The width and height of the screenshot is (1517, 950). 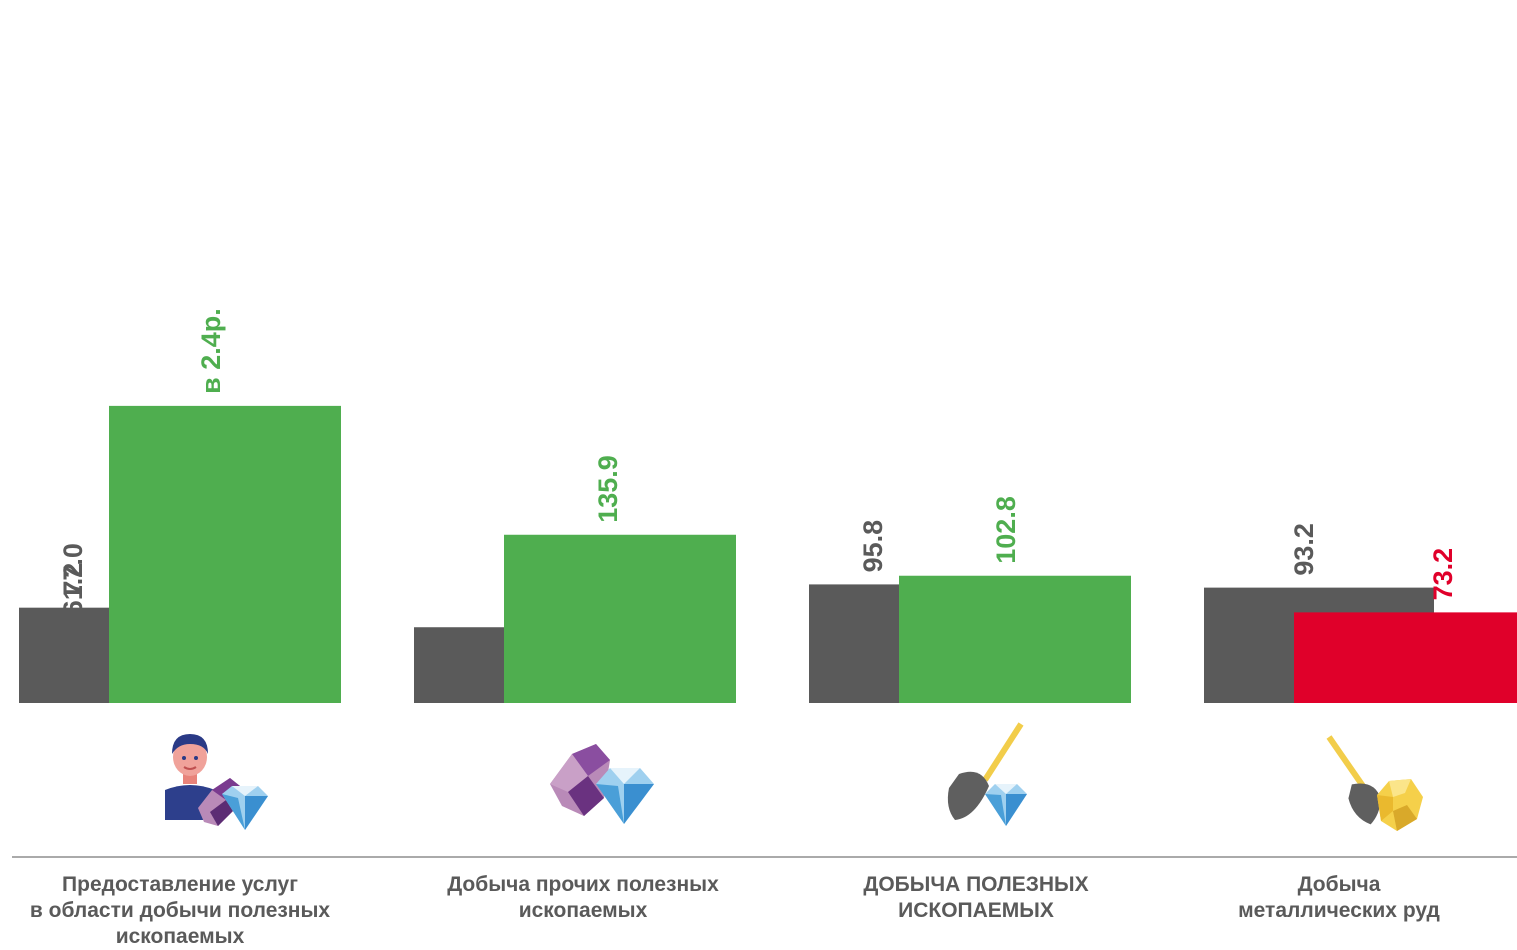 What do you see at coordinates (1443, 574) in the screenshot?
I see `value-label-current-3: 73.2` at bounding box center [1443, 574].